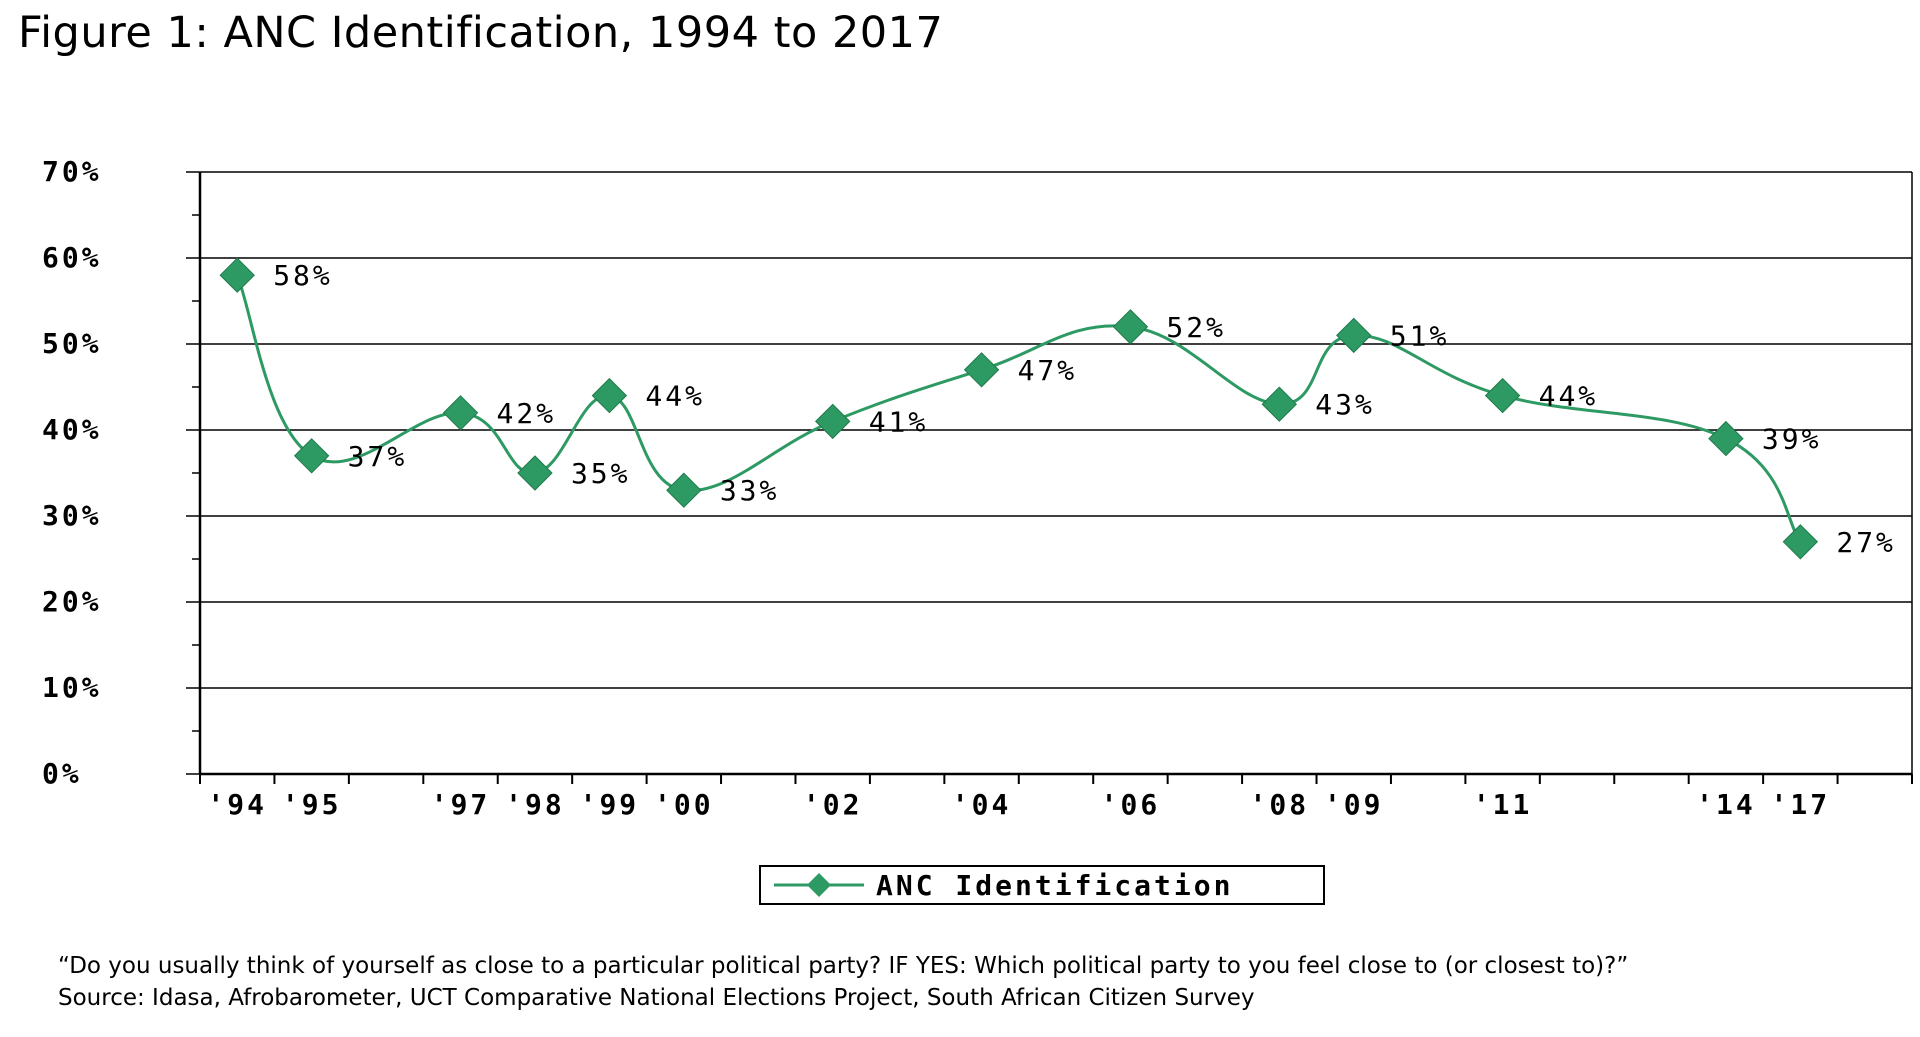 The image size is (1920, 1037). What do you see at coordinates (527, 413) in the screenshot?
I see `data-label: 42%` at bounding box center [527, 413].